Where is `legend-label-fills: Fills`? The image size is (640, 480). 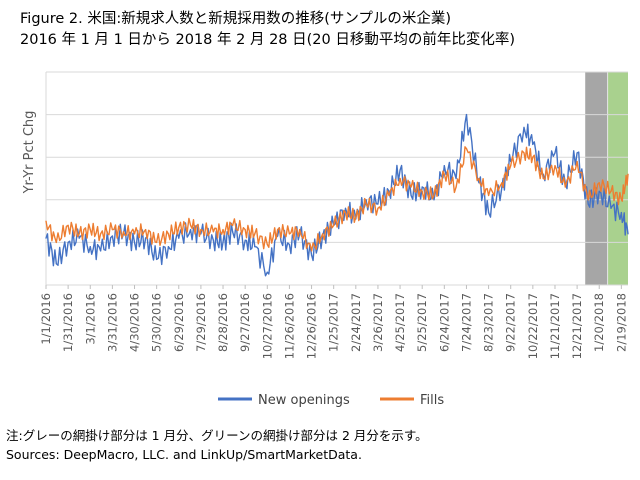
legend-label-fills: Fills is located at coordinates (432, 400).